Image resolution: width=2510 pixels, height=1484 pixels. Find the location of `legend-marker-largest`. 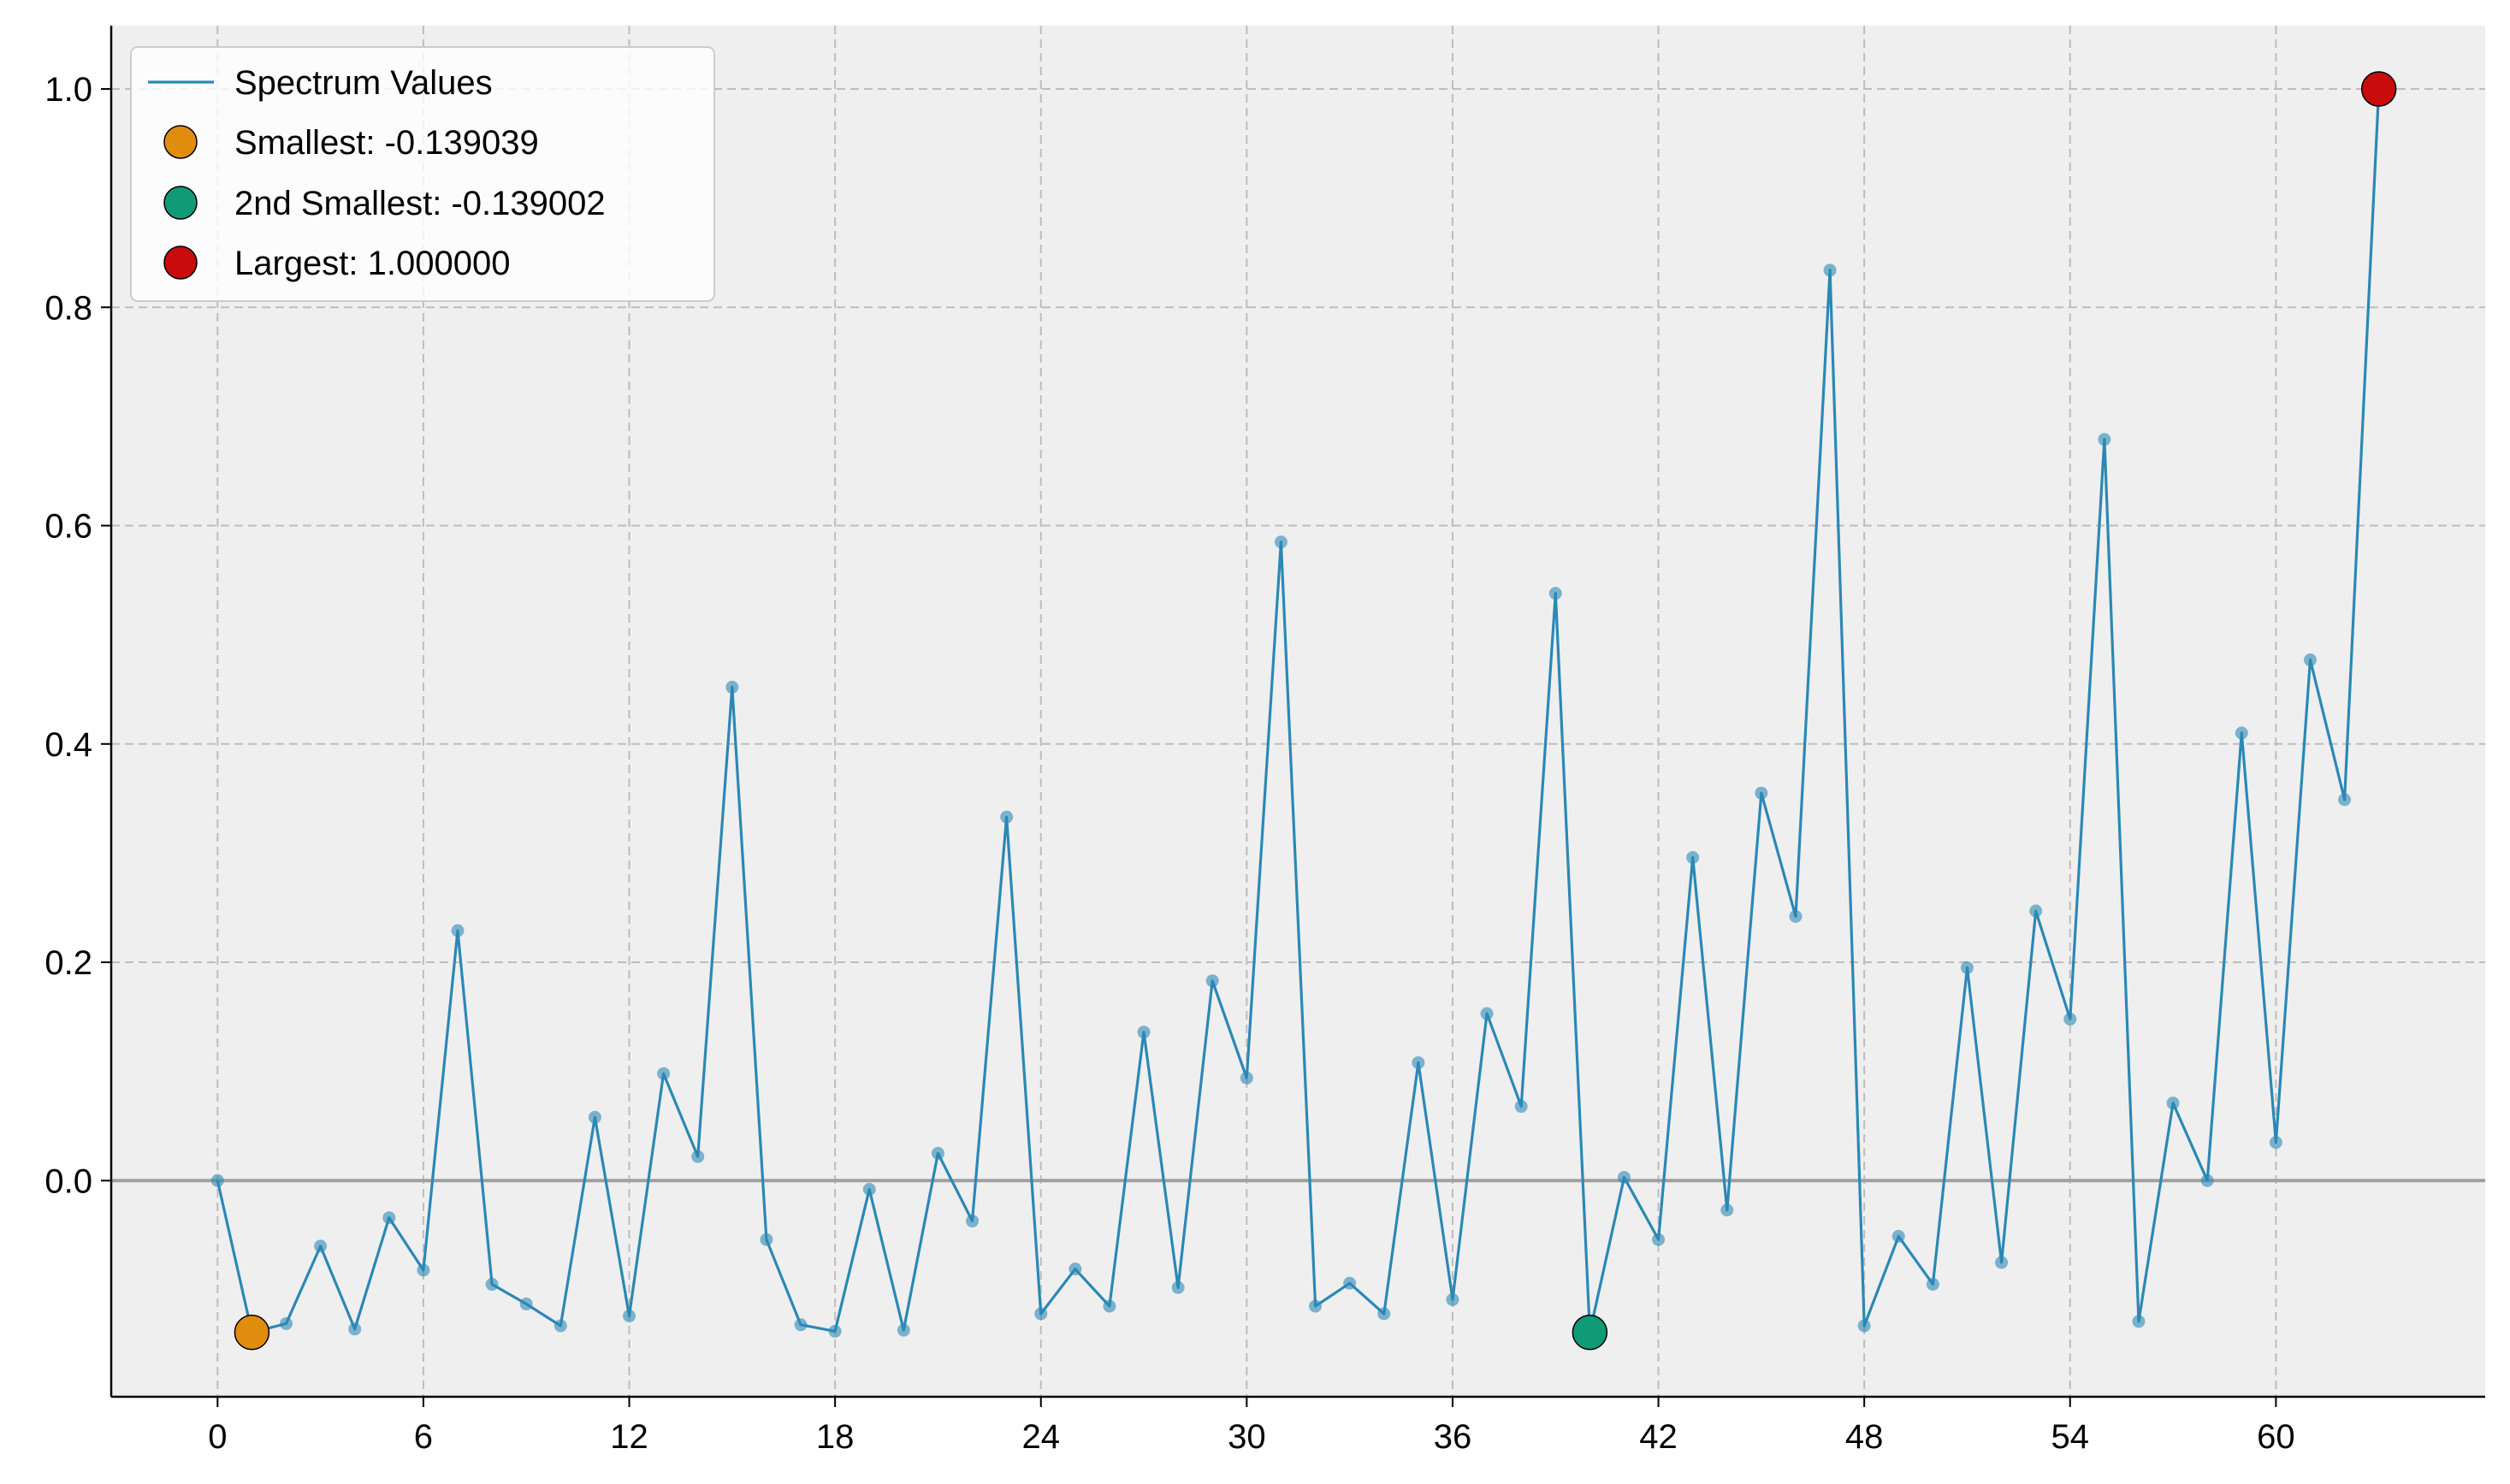

legend-marker-largest is located at coordinates (180, 262).